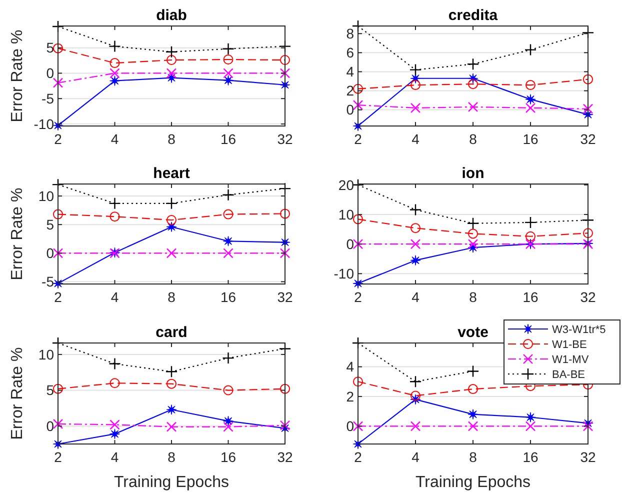  Describe the element at coordinates (571, 360) in the screenshot. I see `legend-label: W1-MV` at that location.